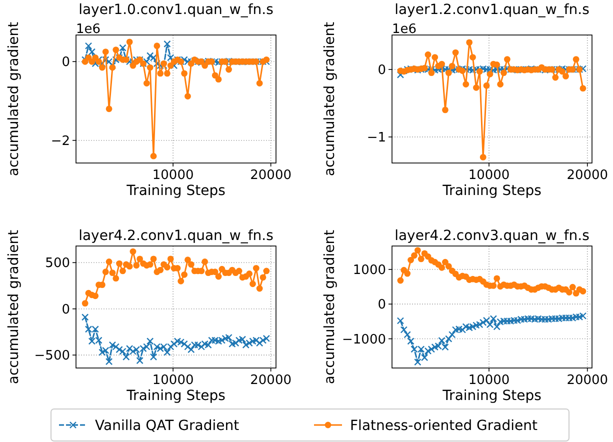  Describe the element at coordinates (52, 356) in the screenshot. I see `y-tick-label: −500` at that location.